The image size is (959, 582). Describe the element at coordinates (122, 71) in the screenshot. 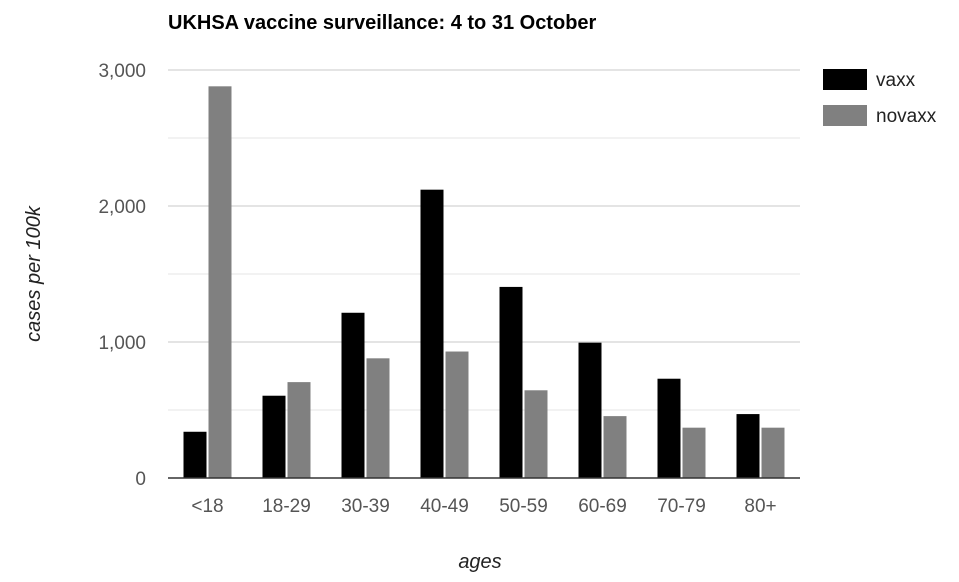

I see `y-tick-label: 3,000` at that location.